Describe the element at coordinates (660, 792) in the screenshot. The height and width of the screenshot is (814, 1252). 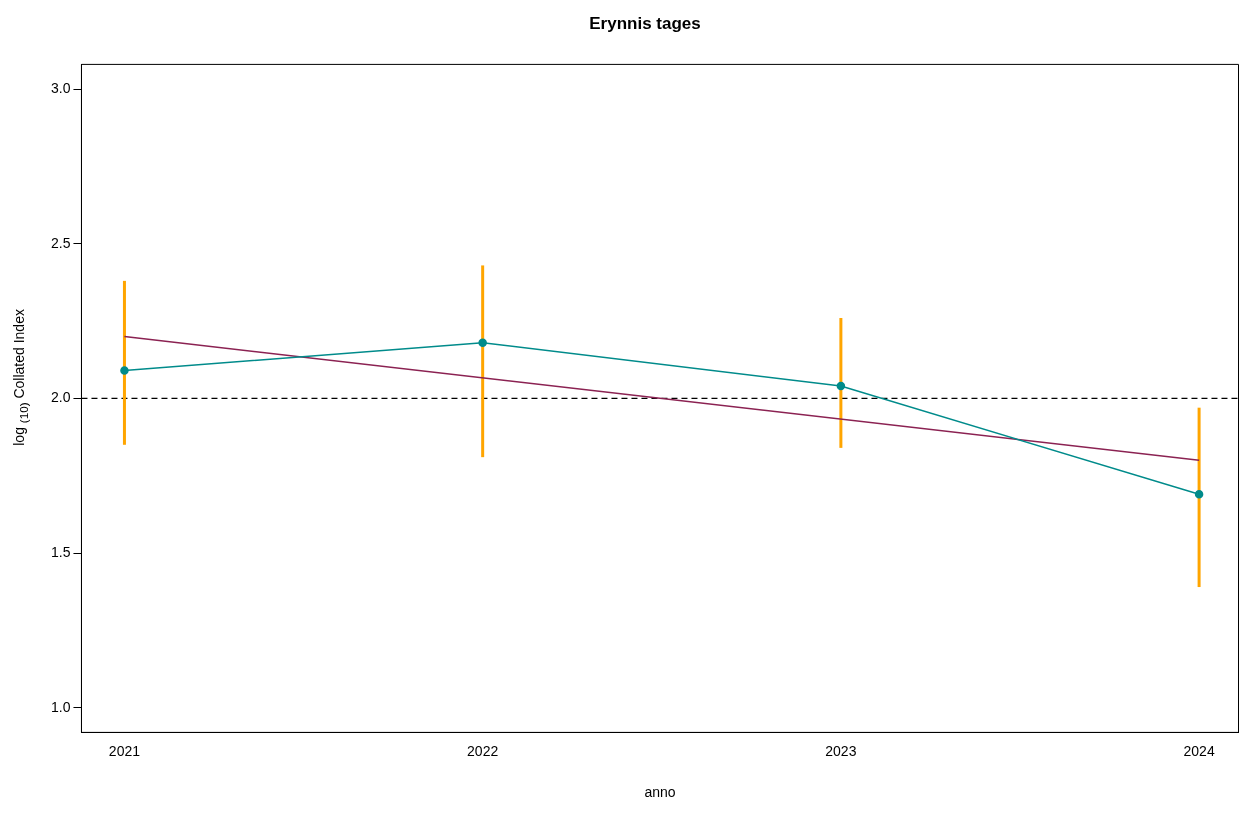
I see `x-axis-title: anno` at that location.